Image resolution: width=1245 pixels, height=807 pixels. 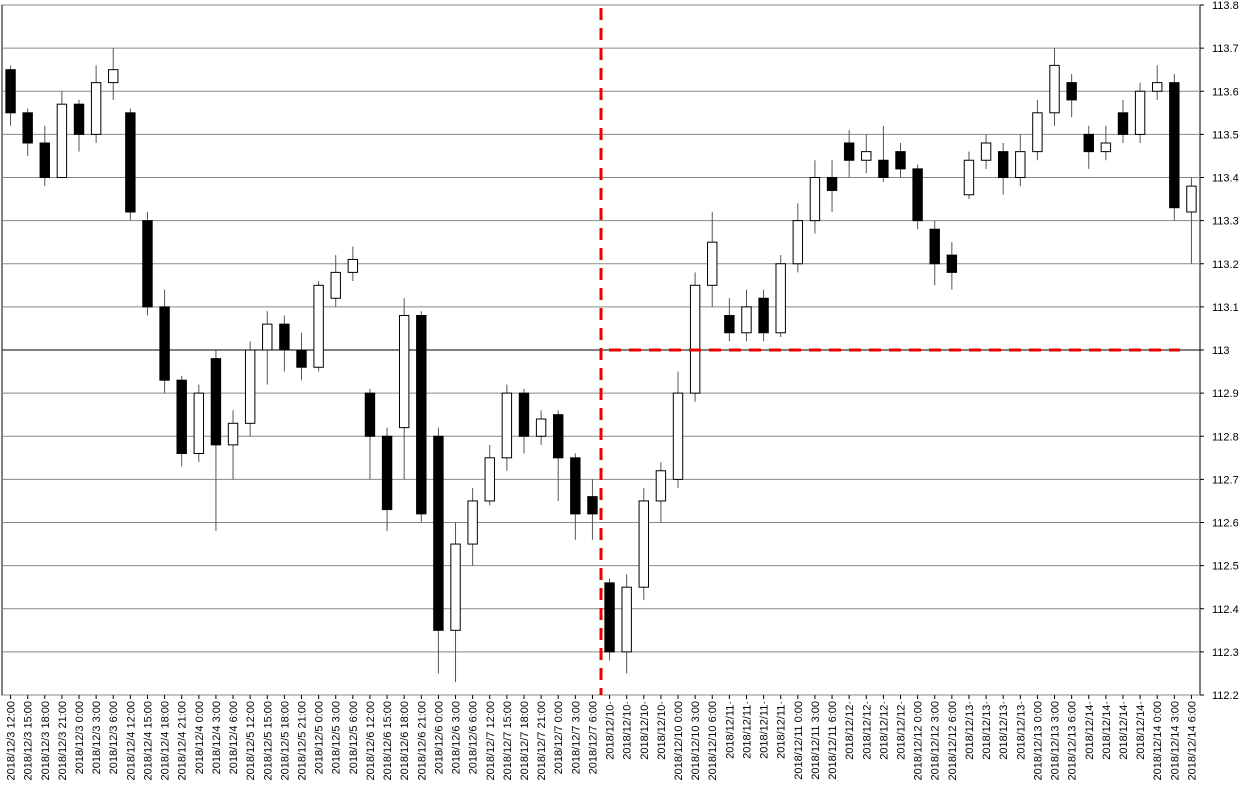 What do you see at coordinates (200, 737) in the screenshot?
I see `x-tick-label: 2018/12/4 0:00` at bounding box center [200, 737].